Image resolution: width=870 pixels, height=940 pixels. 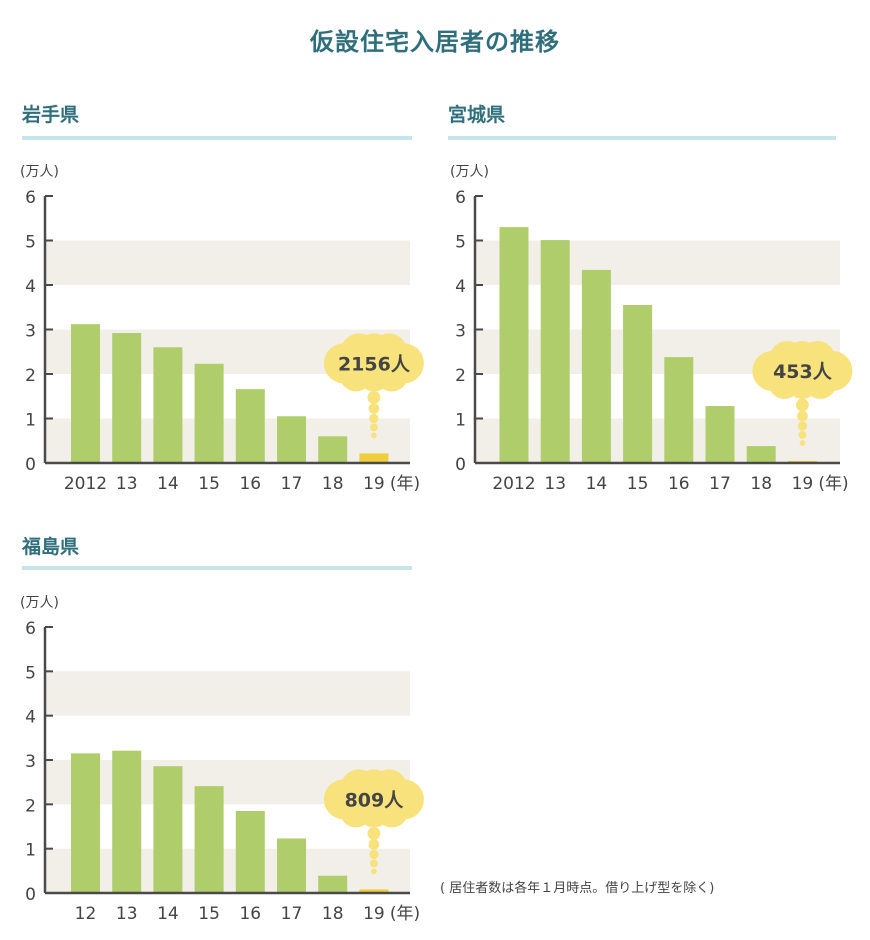 I want to click on callout-bubble: 2156人, so click(x=373, y=386).